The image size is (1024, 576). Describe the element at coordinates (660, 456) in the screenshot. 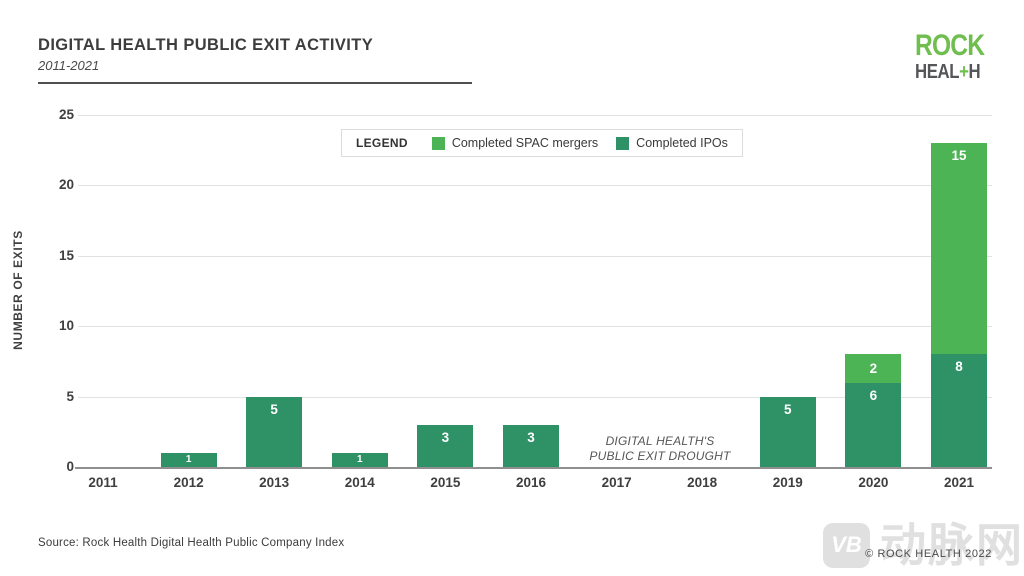

I see `annotation-line: PUBLIC EXIT DROUGHT` at that location.